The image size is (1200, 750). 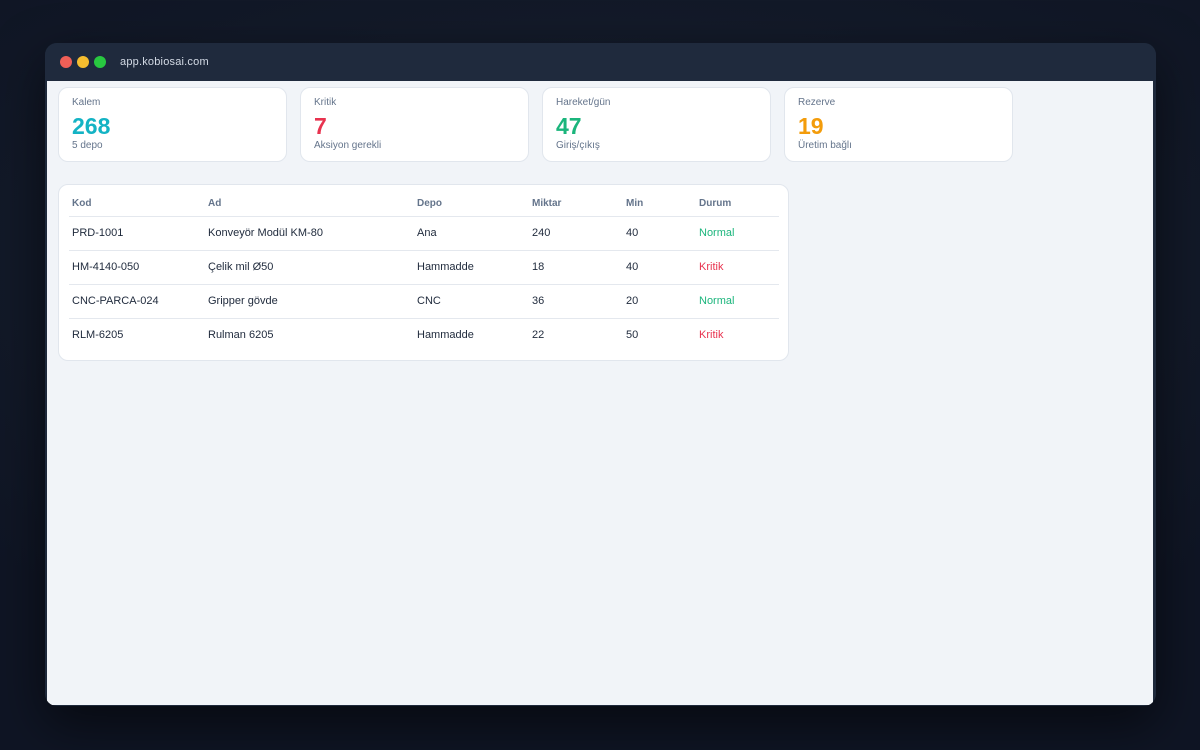 I want to click on cell-kod: PRD-1001, so click(x=137, y=233).